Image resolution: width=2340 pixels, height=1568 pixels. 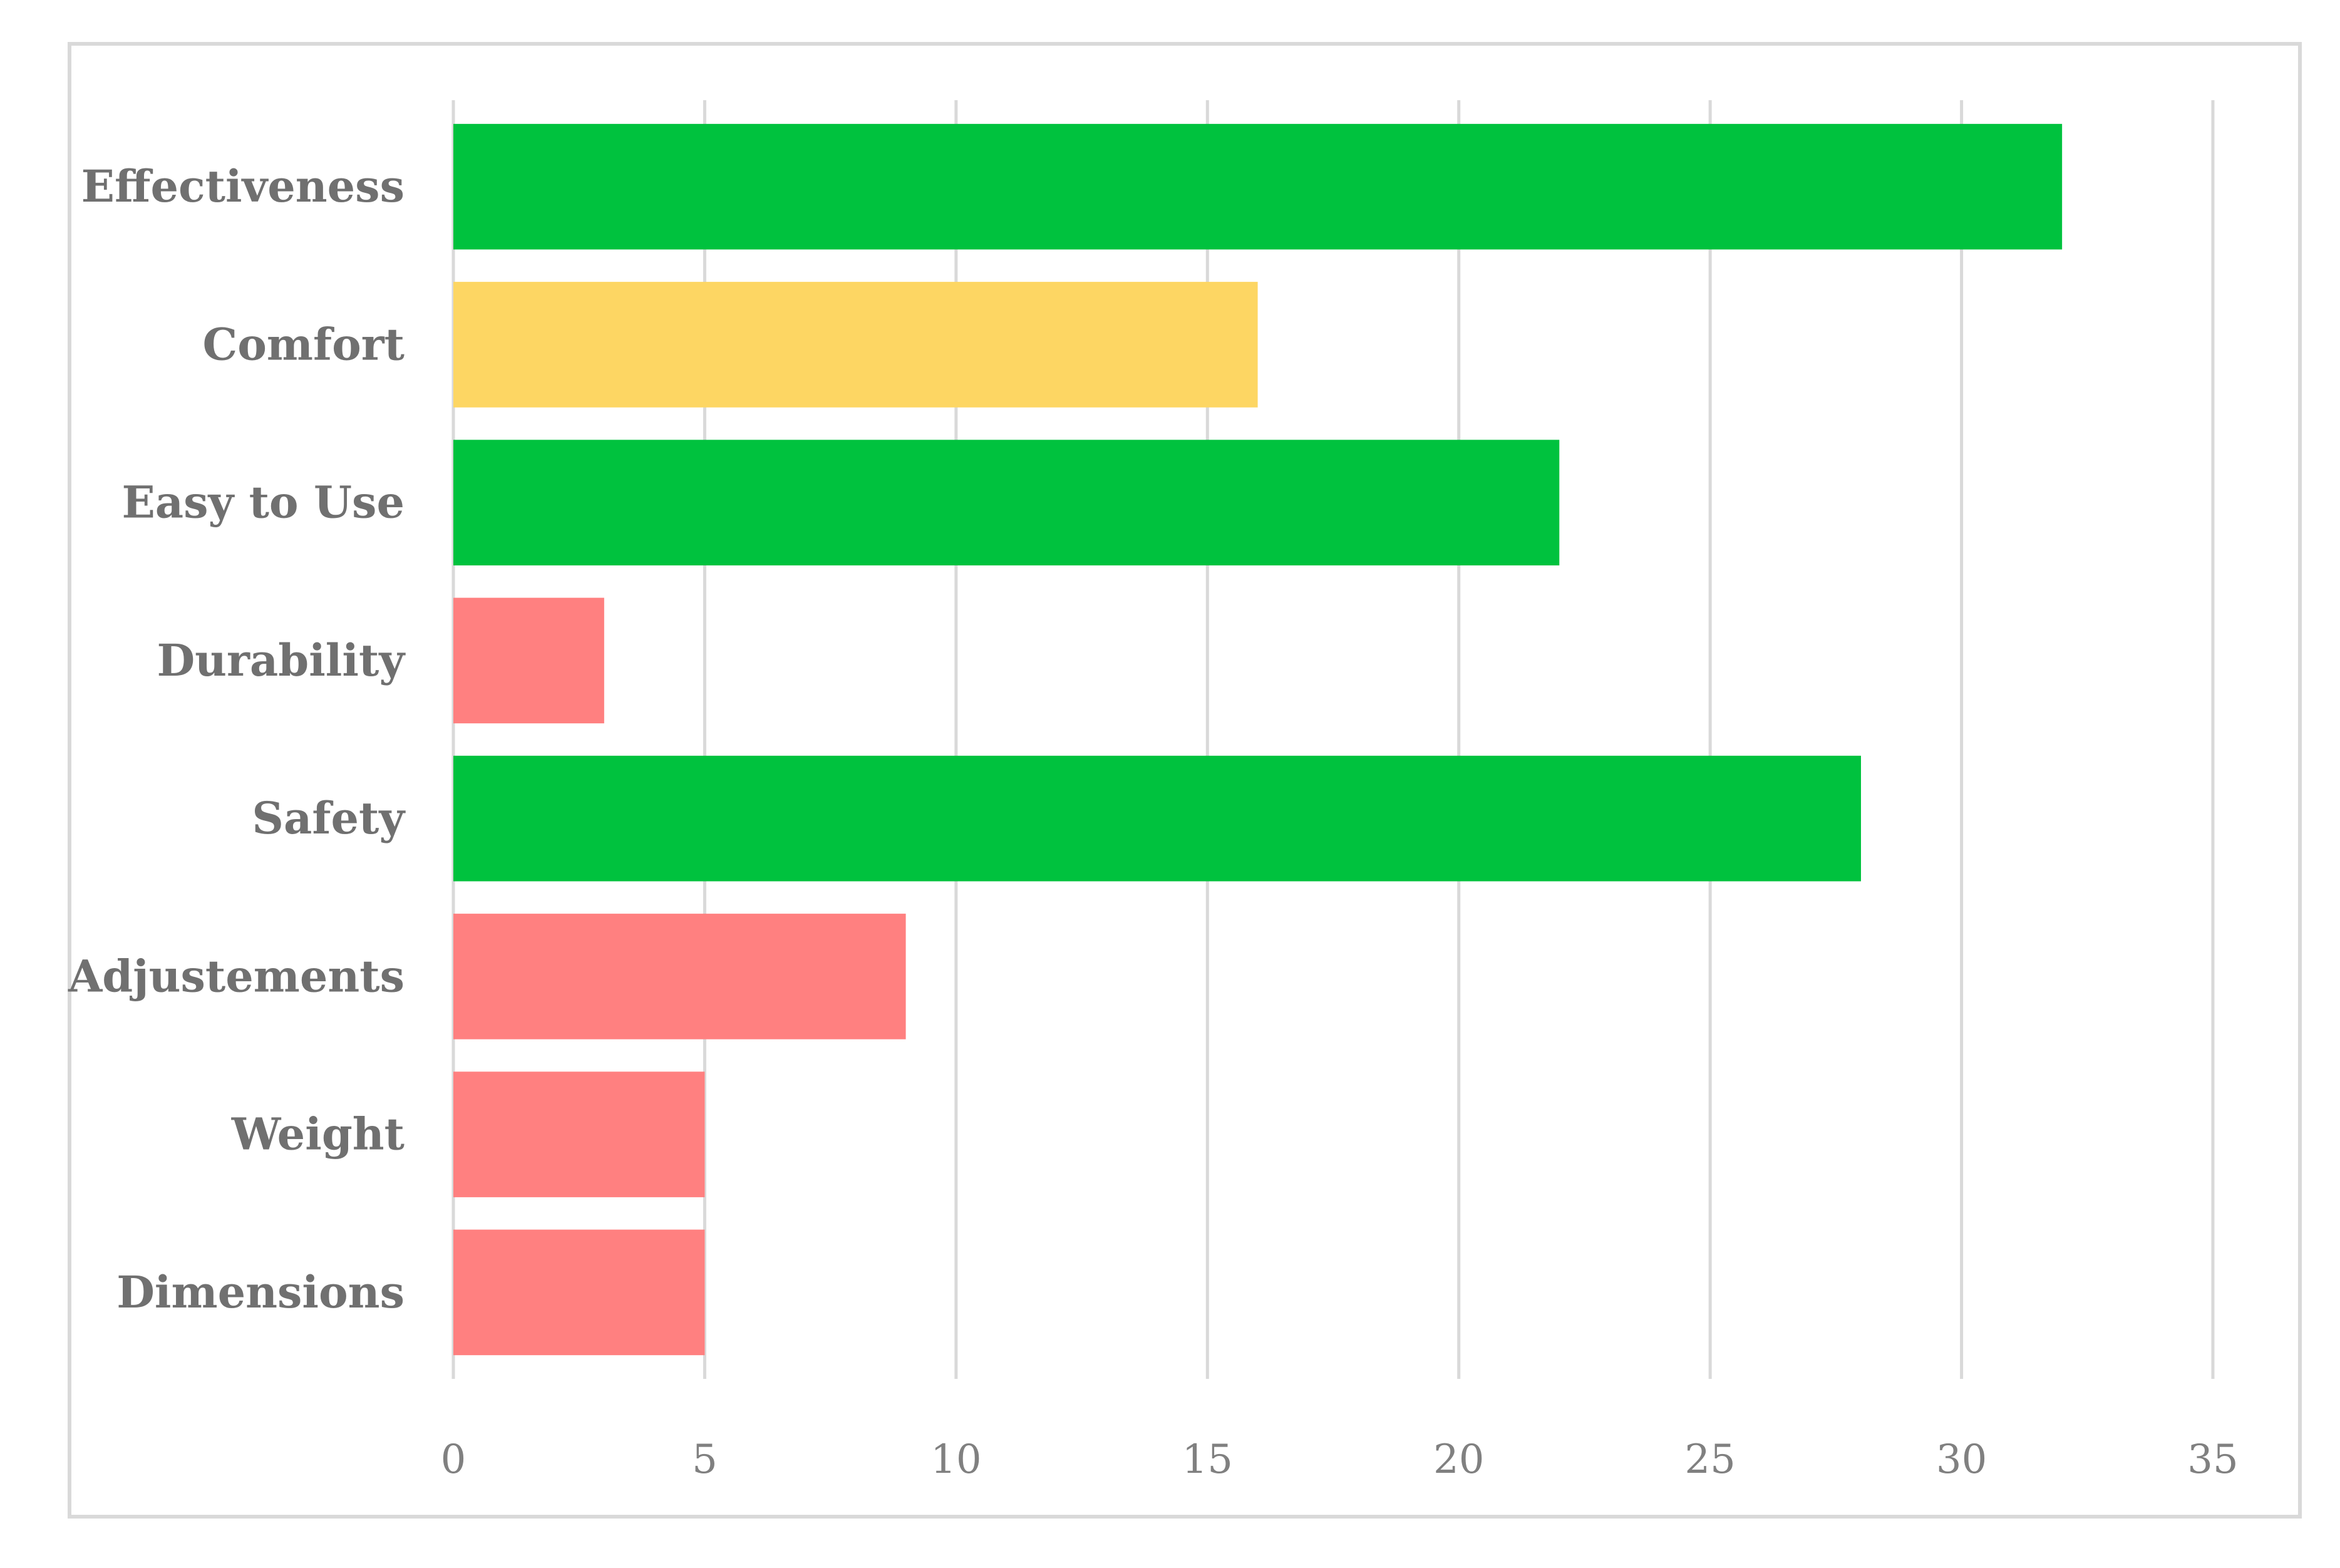 I want to click on category-label: Durability, so click(x=281, y=660).